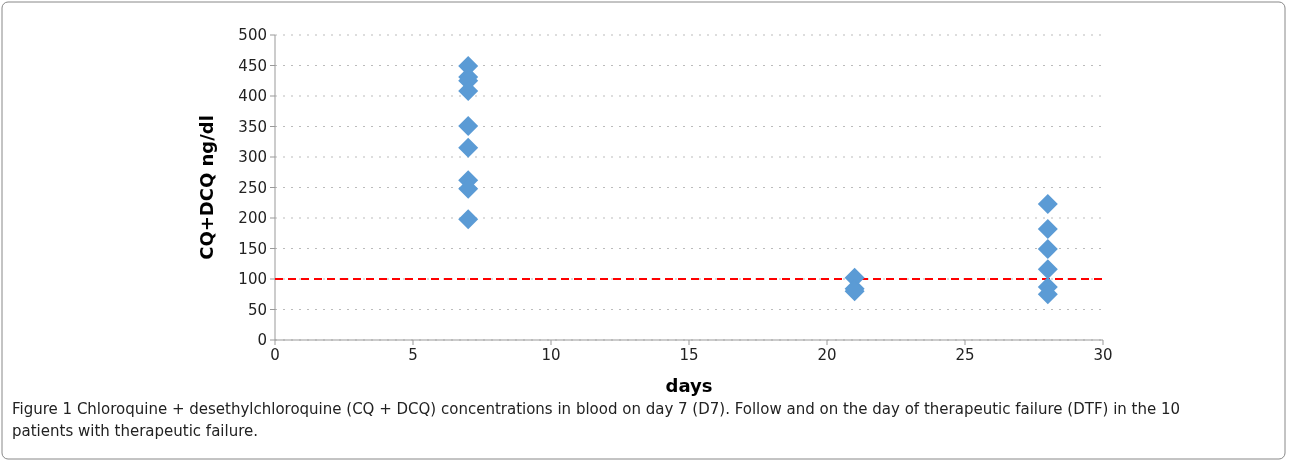 The width and height of the screenshot is (1295, 469). Describe the element at coordinates (257, 309) in the screenshot. I see `y-tick-label: 50` at that location.